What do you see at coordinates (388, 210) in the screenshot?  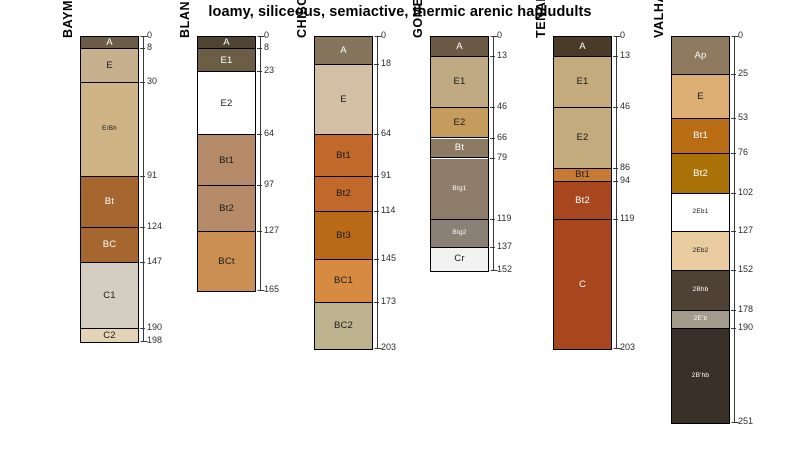 I see `axis-tick-label: 114` at bounding box center [388, 210].